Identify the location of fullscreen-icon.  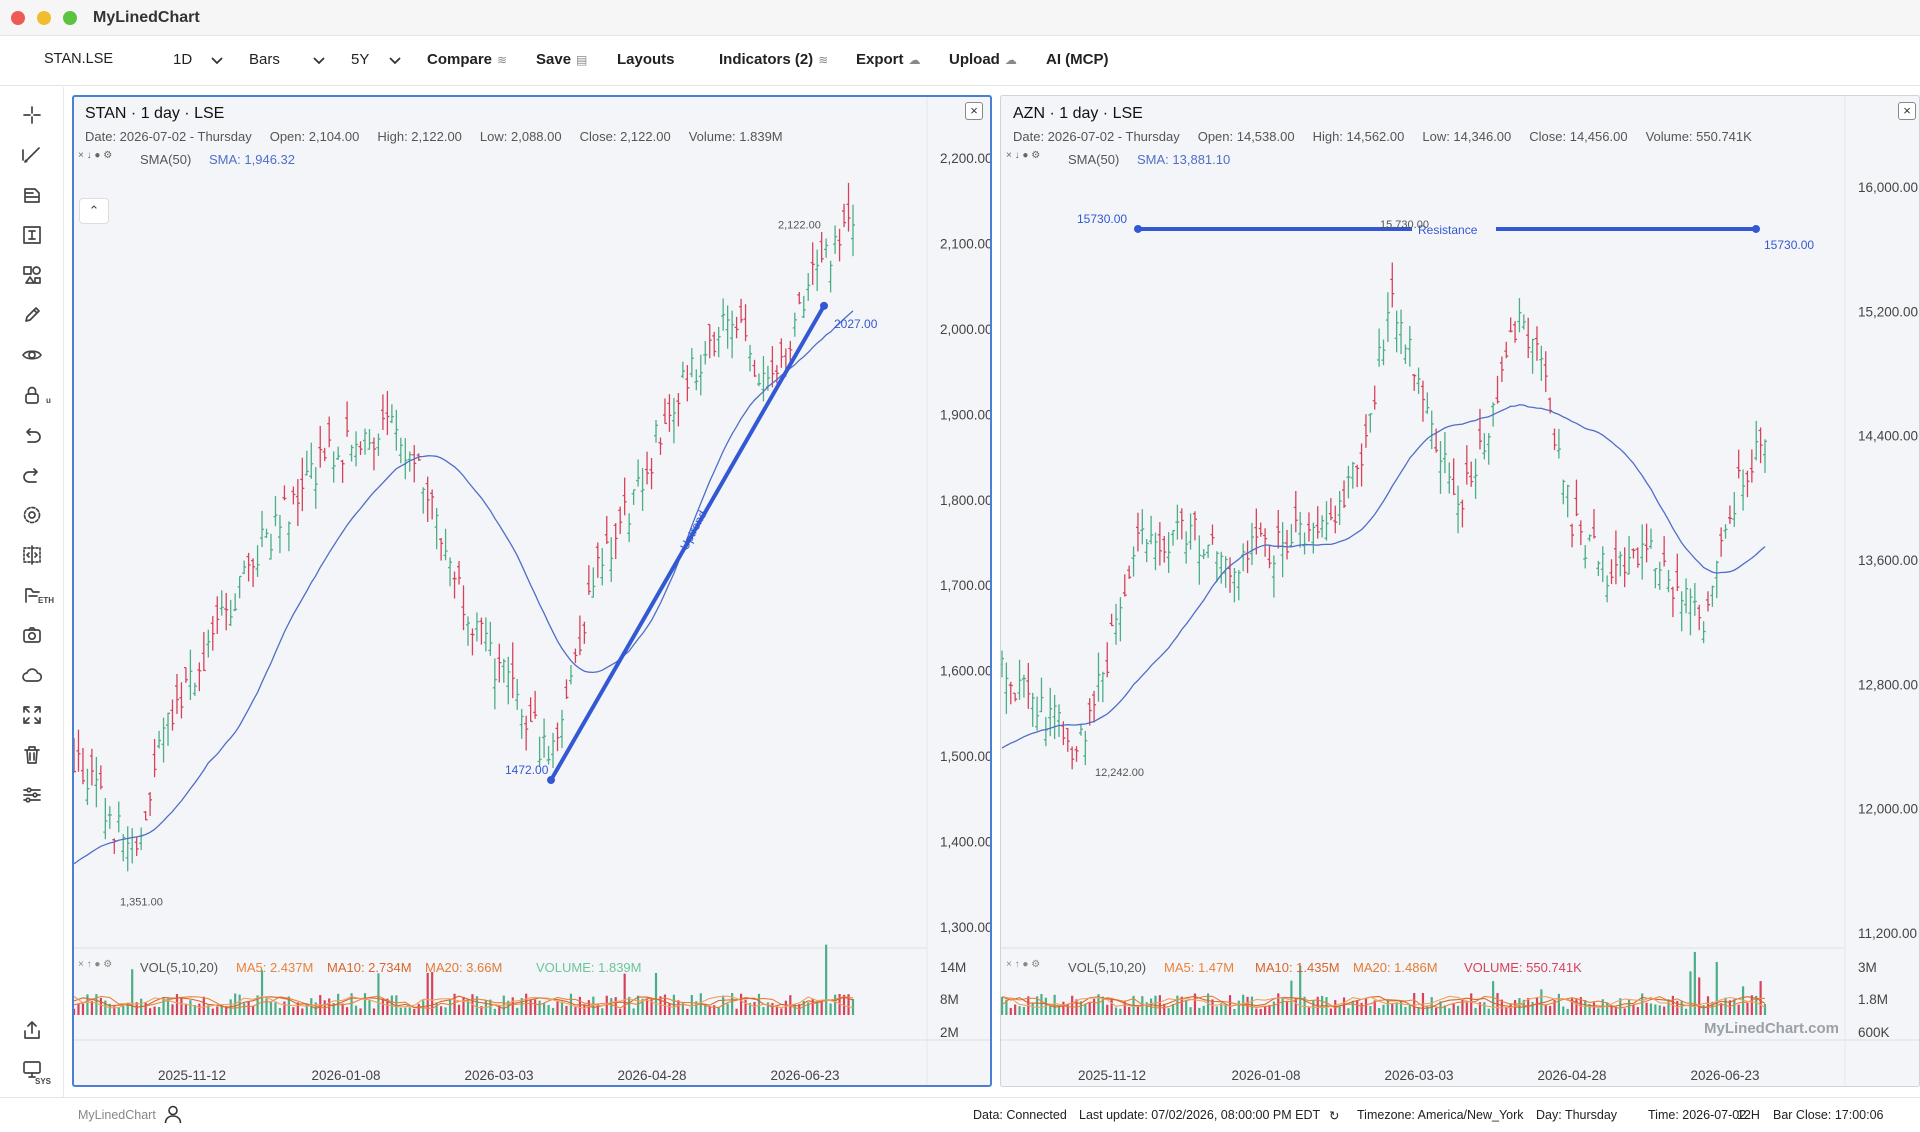
(32, 715).